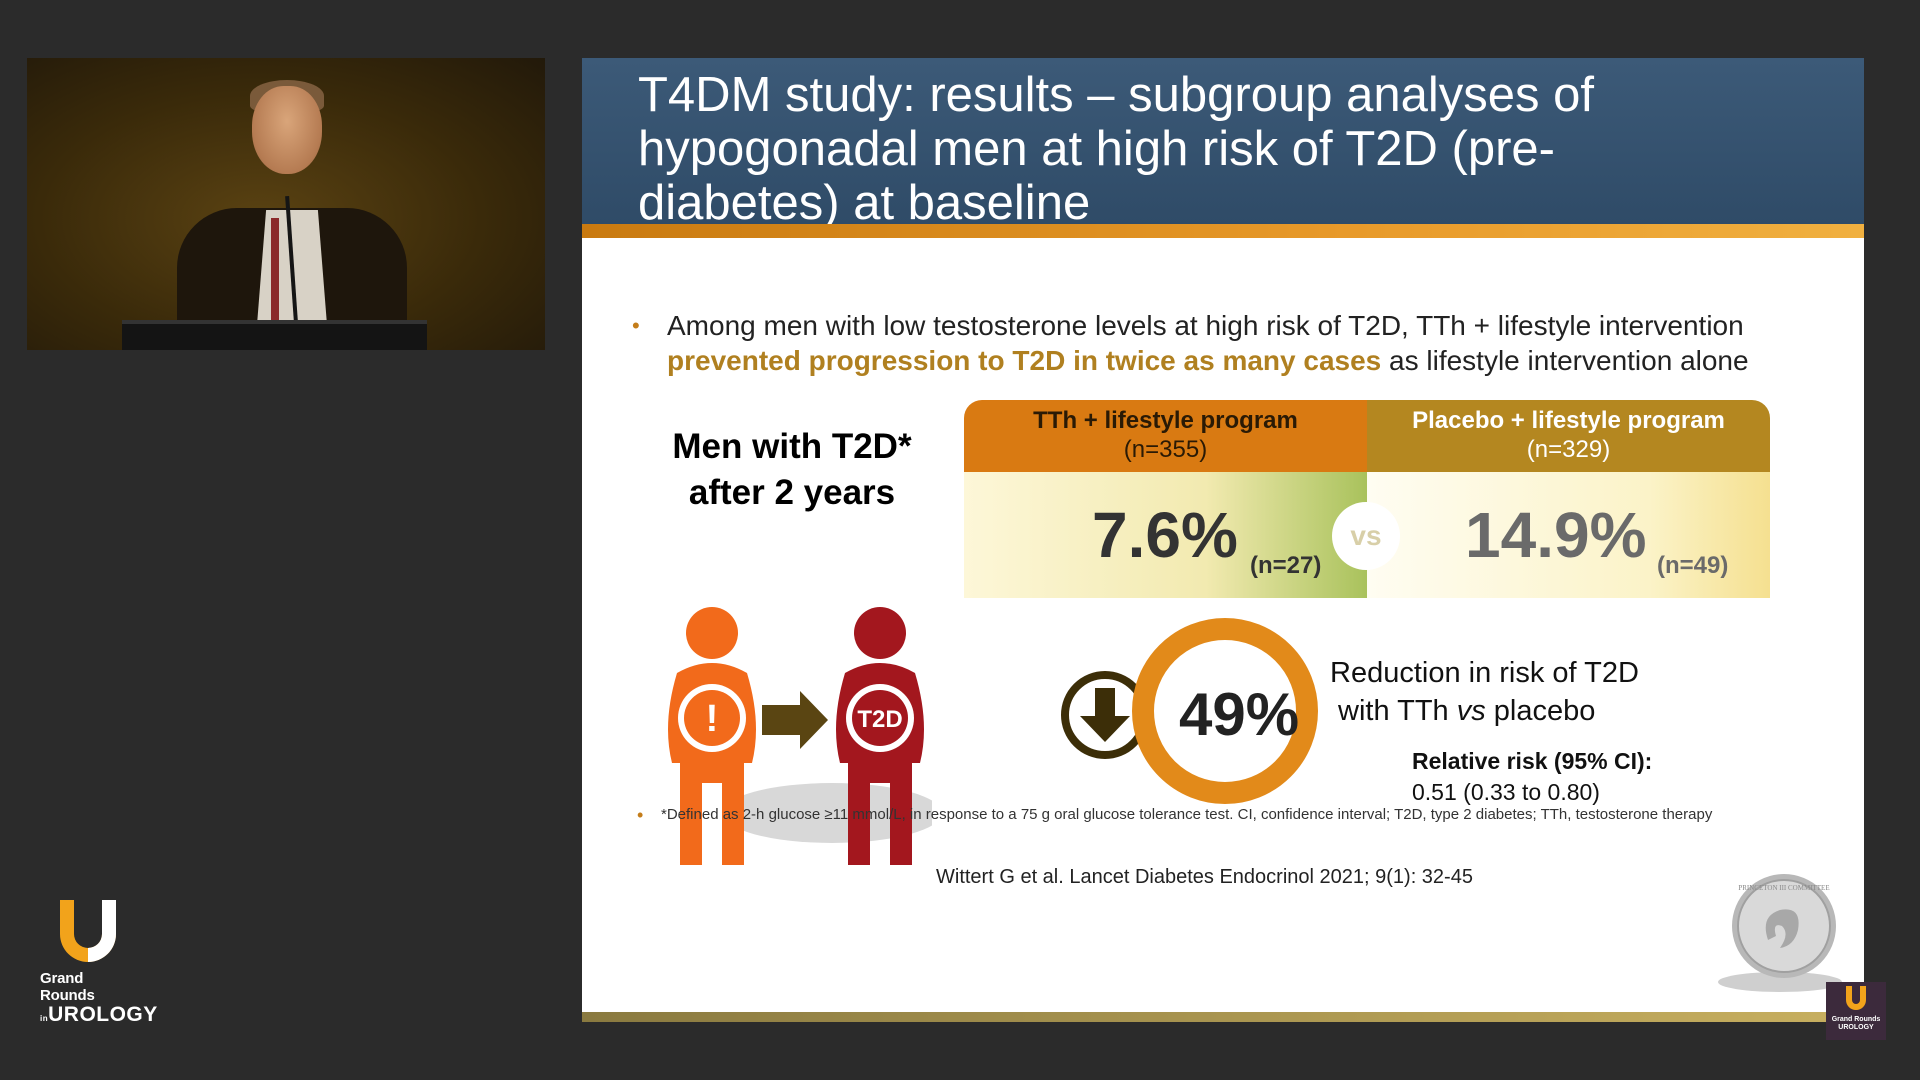 This screenshot has height=1080, width=1920. I want to click on tth-result-cell: 7.6% (n=27), so click(1165, 535).